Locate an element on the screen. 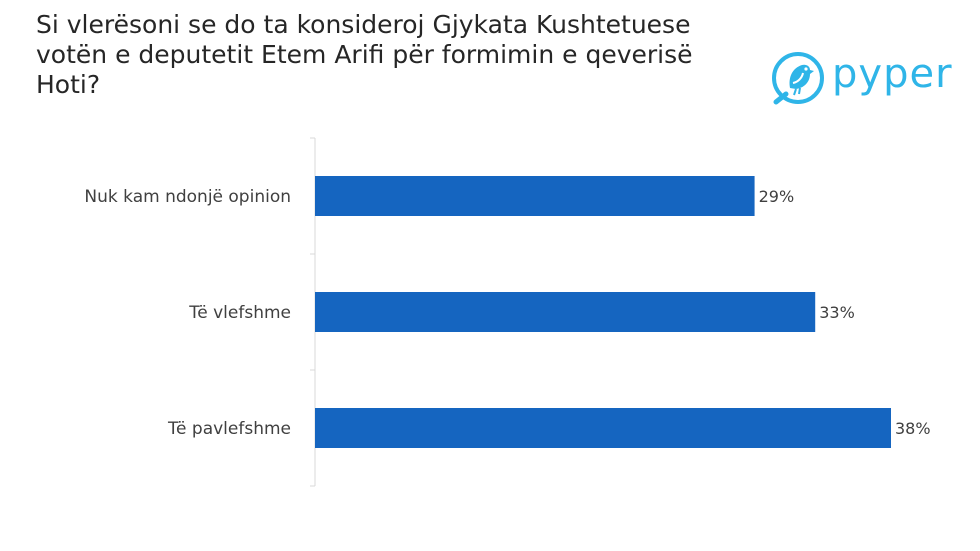 The height and width of the screenshot is (551, 980). category-label: Të vlefshme is located at coordinates (239, 313).